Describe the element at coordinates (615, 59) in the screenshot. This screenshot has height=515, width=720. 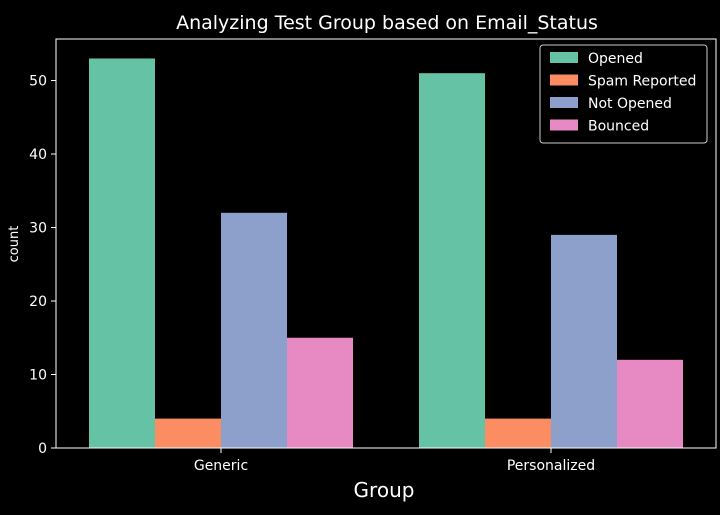
I see `legend-label: Opened` at that location.